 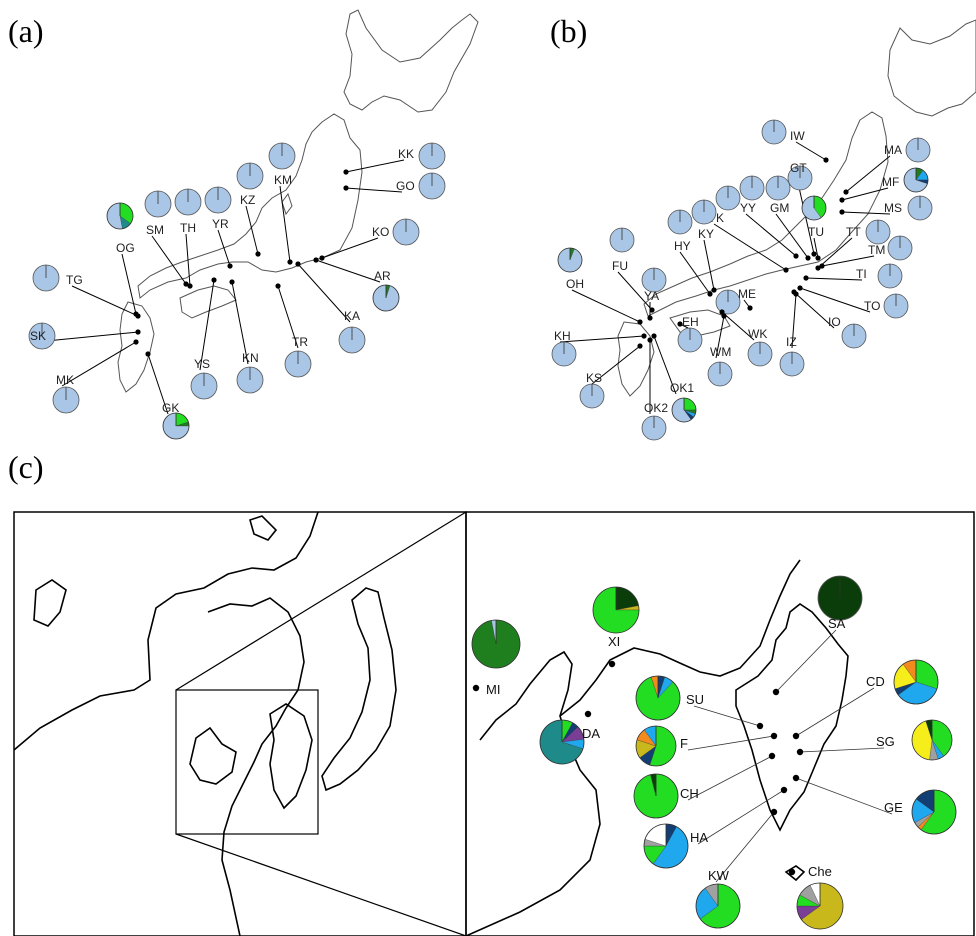 What do you see at coordinates (611, 376) in the screenshot?
I see `site-ks: KS` at bounding box center [611, 376].